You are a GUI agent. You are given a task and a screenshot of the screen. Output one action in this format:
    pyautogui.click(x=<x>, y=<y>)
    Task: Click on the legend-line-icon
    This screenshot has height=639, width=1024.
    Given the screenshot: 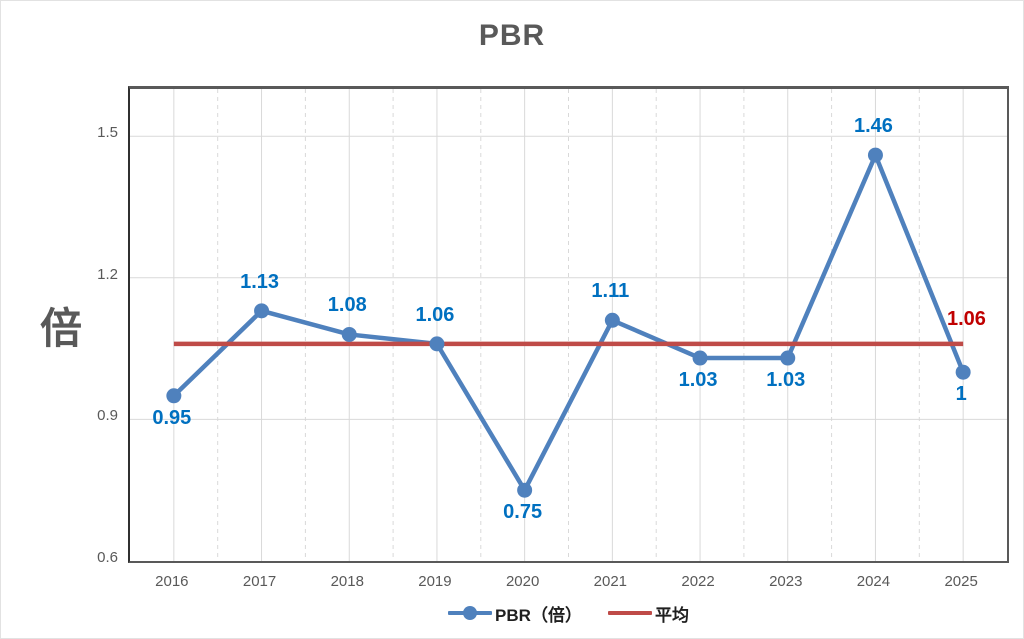 What is the action you would take?
    pyautogui.click(x=629, y=613)
    